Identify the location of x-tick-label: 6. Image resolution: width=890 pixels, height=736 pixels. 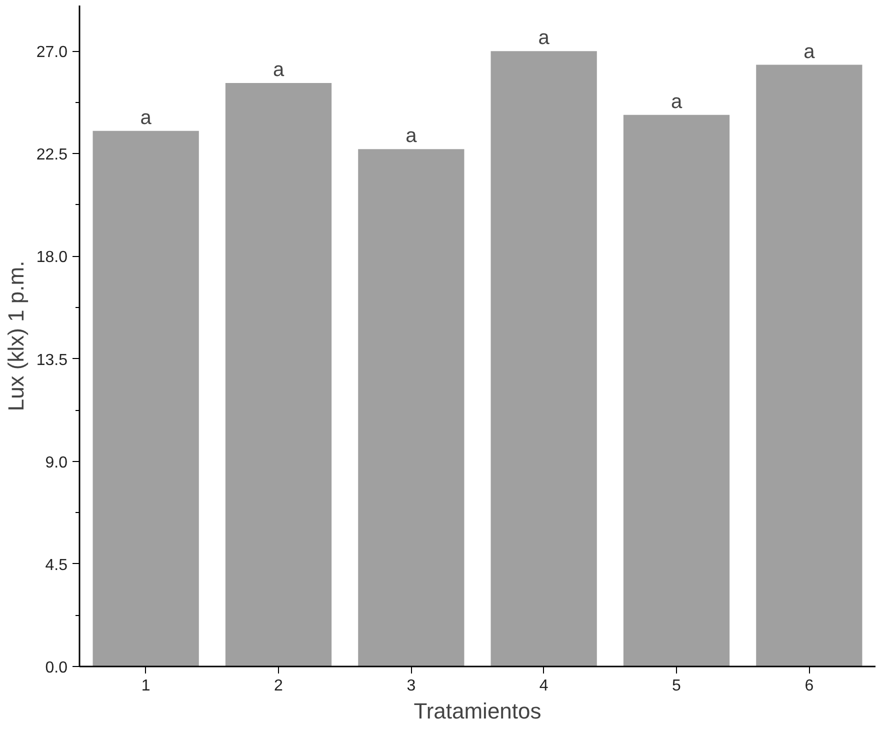
(809, 686).